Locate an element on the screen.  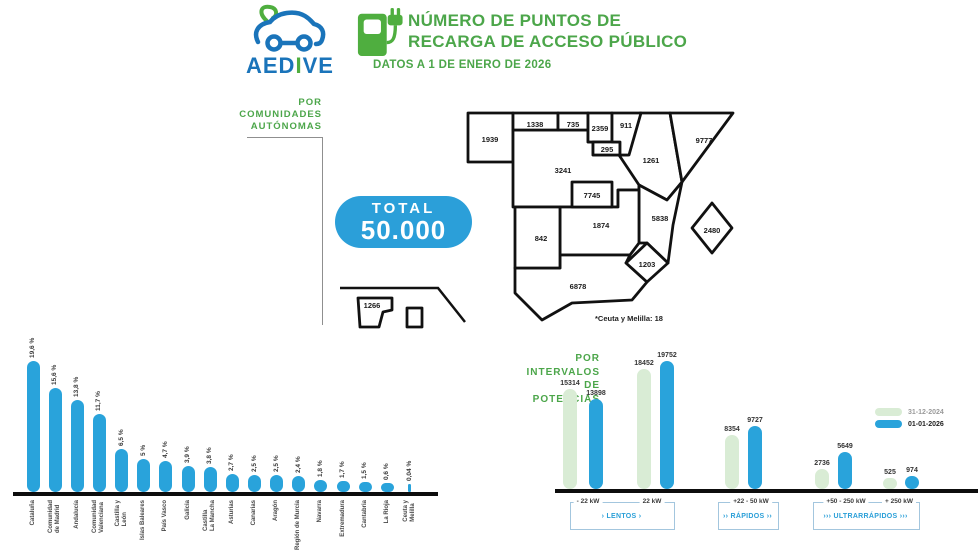
region-pais_vasco-value: 2359 is located at coordinates (600, 128).